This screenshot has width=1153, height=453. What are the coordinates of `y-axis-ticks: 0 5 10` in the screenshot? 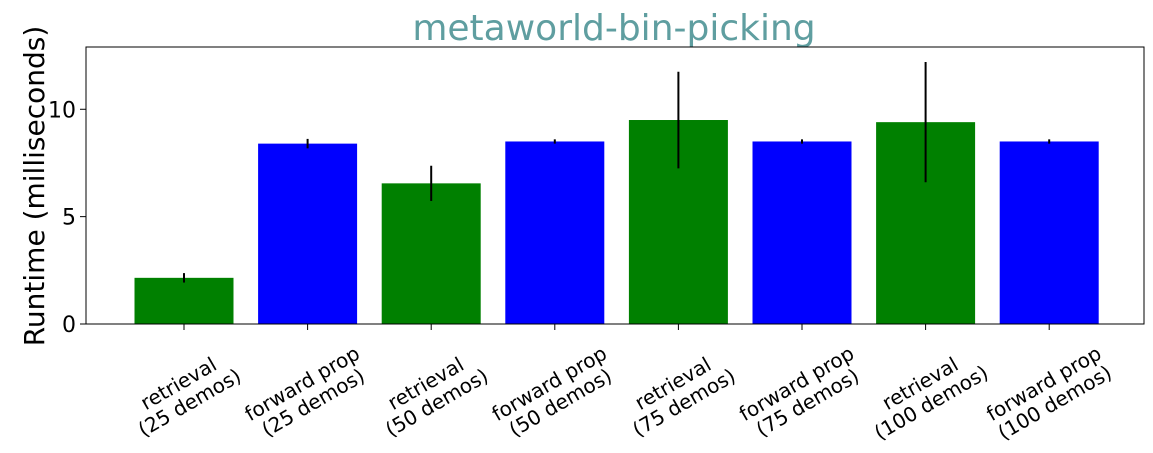 It's located at (67, 218).